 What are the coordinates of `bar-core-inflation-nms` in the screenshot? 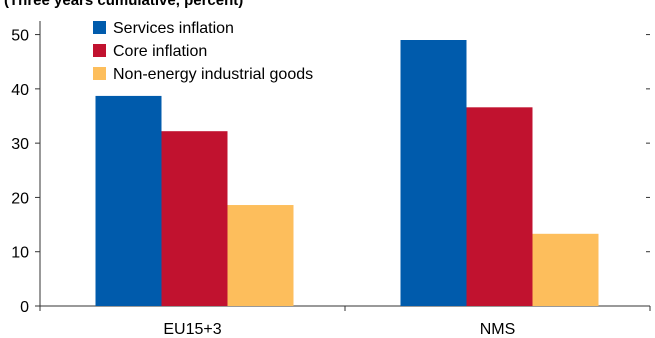 It's located at (499, 206).